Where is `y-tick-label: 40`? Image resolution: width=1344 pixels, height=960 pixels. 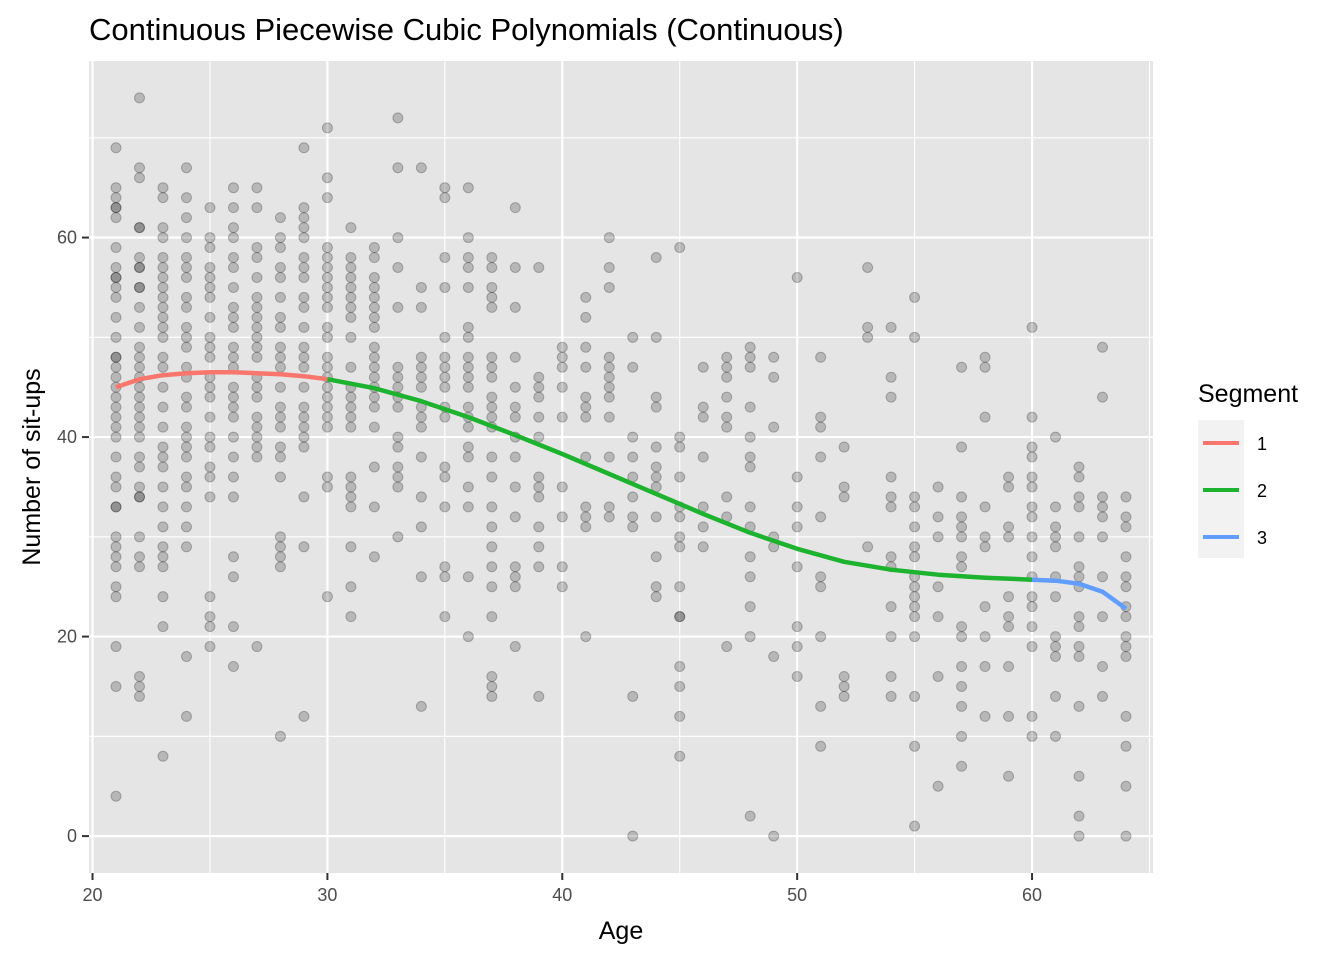
y-tick-label: 40 is located at coordinates (67, 437).